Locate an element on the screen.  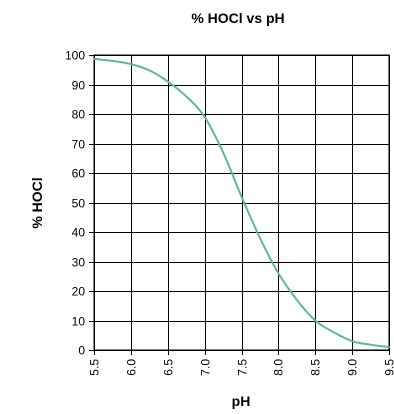
x-tick-label: 7.0 is located at coordinates (206, 367).